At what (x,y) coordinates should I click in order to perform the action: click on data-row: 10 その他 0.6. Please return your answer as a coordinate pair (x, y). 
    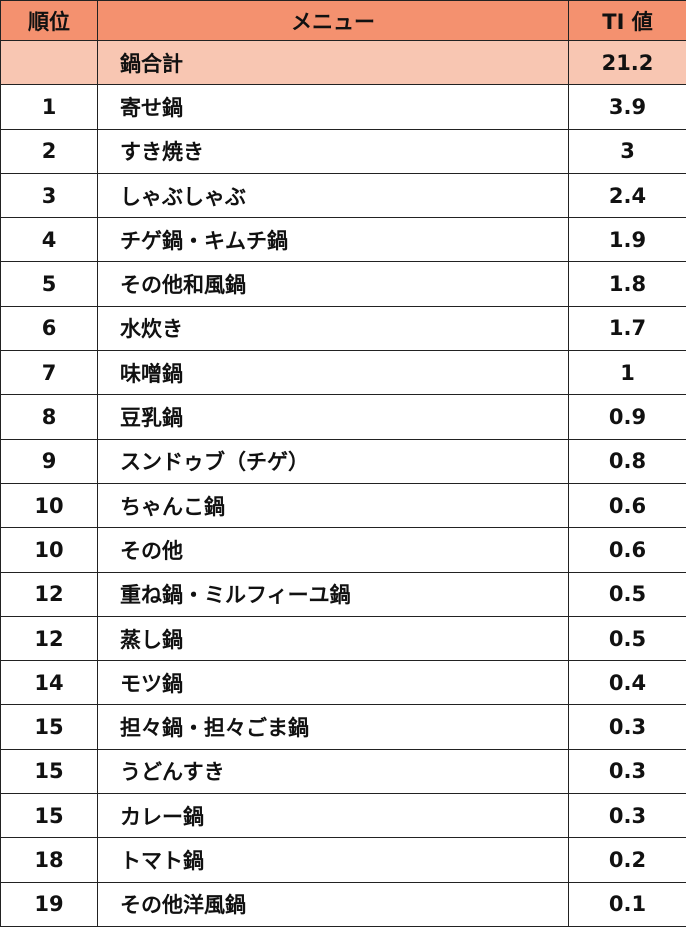
    Looking at the image, I should click on (343, 550).